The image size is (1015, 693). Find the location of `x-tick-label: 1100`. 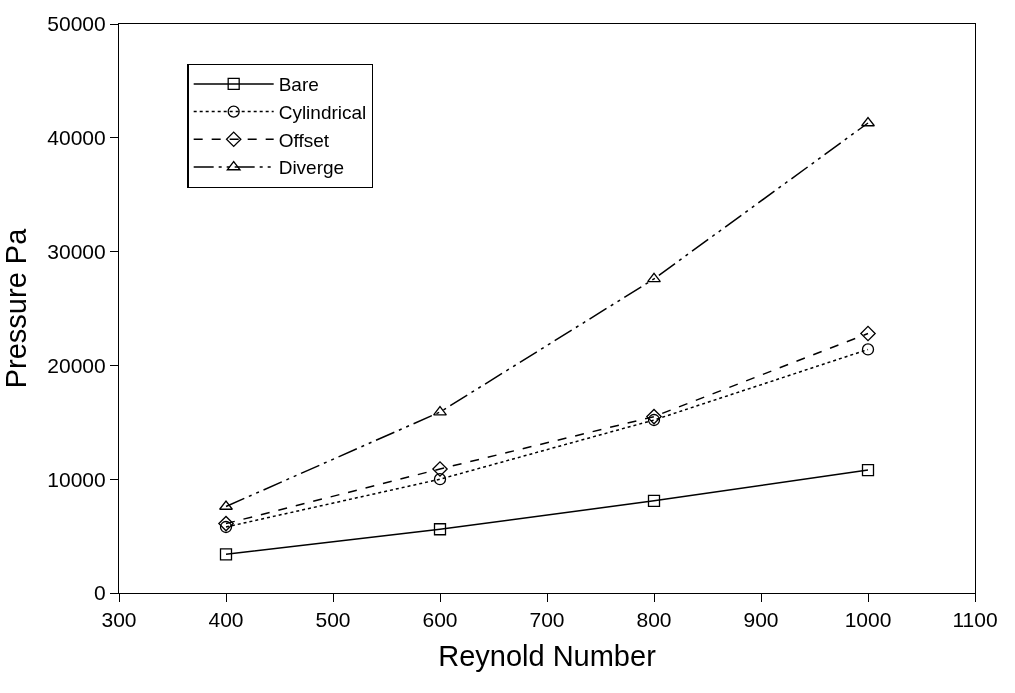

x-tick-label: 1100 is located at coordinates (975, 620).